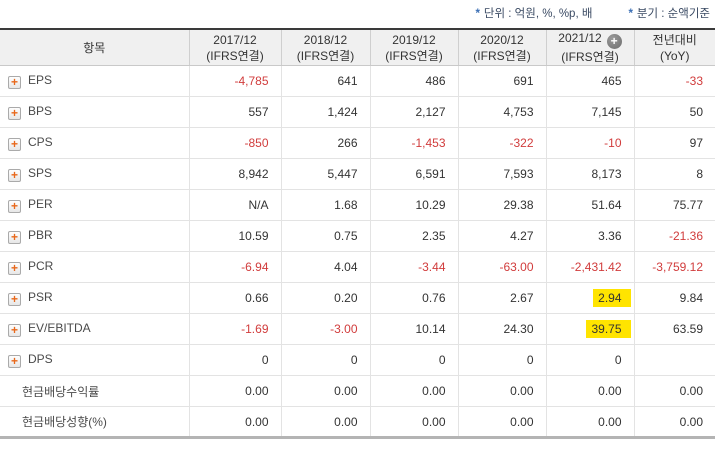 Image resolution: width=715 pixels, height=453 pixels. What do you see at coordinates (326, 174) in the screenshot?
I see `table-cell: 5,447` at bounding box center [326, 174].